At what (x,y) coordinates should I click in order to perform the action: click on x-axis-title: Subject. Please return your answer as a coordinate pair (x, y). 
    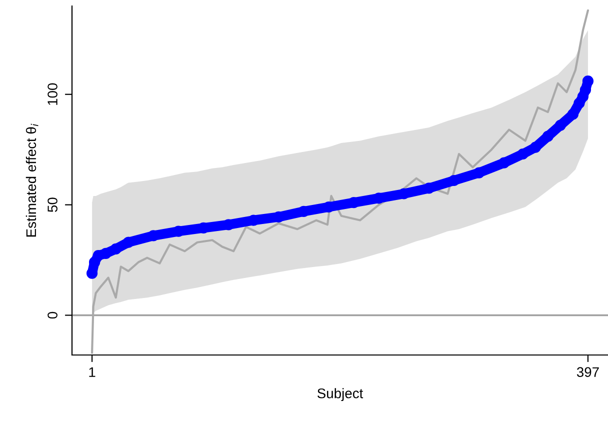
    Looking at the image, I should click on (340, 395).